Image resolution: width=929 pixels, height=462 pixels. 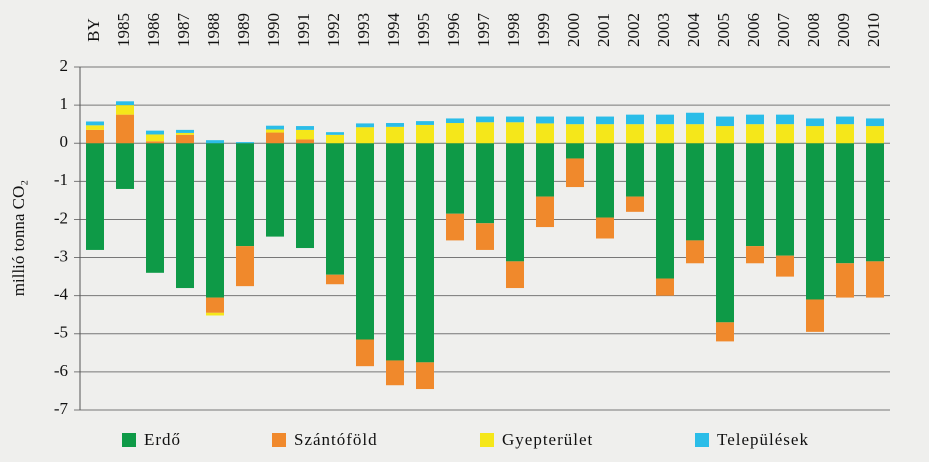 What do you see at coordinates (162, 439) in the screenshot?
I see `legend-label: Erdő` at bounding box center [162, 439].